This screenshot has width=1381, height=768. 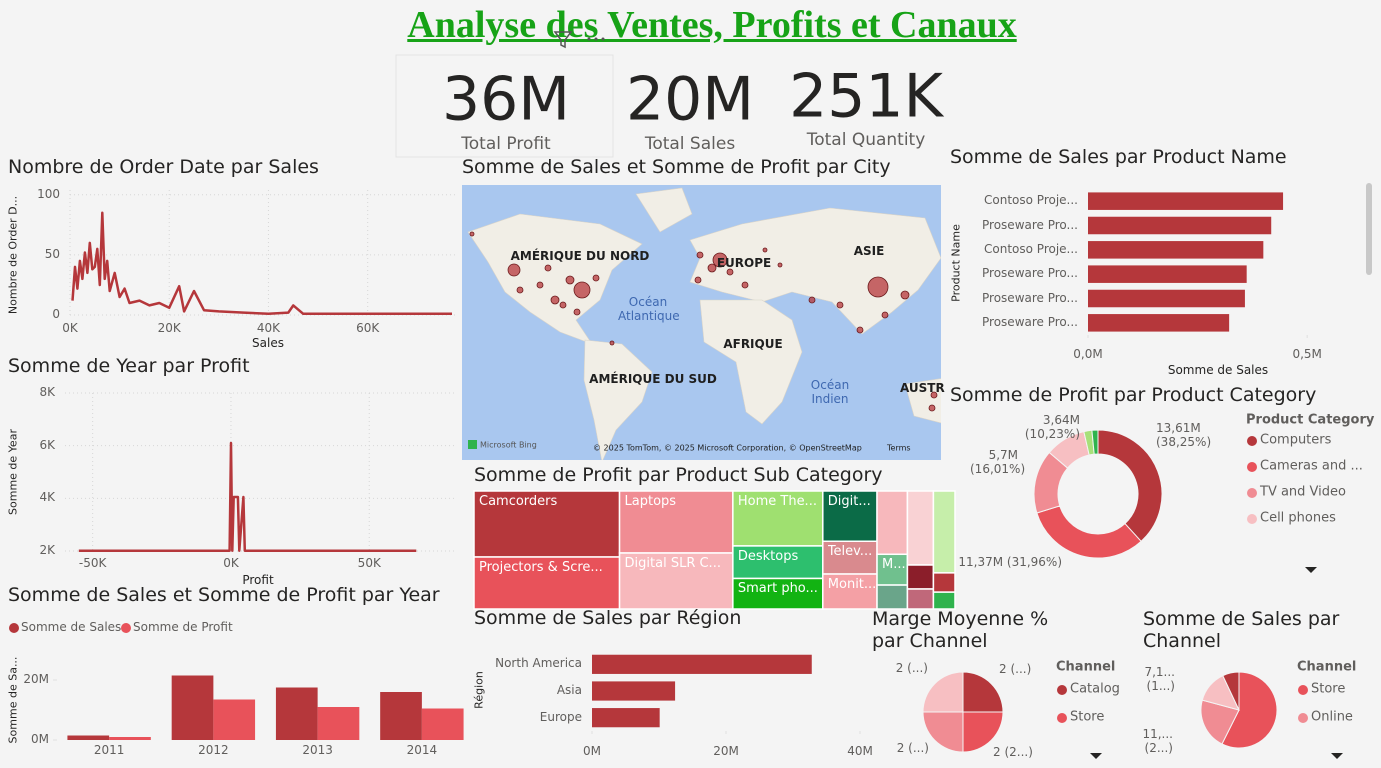 I want to click on map-label: ASIE, so click(x=869, y=251).